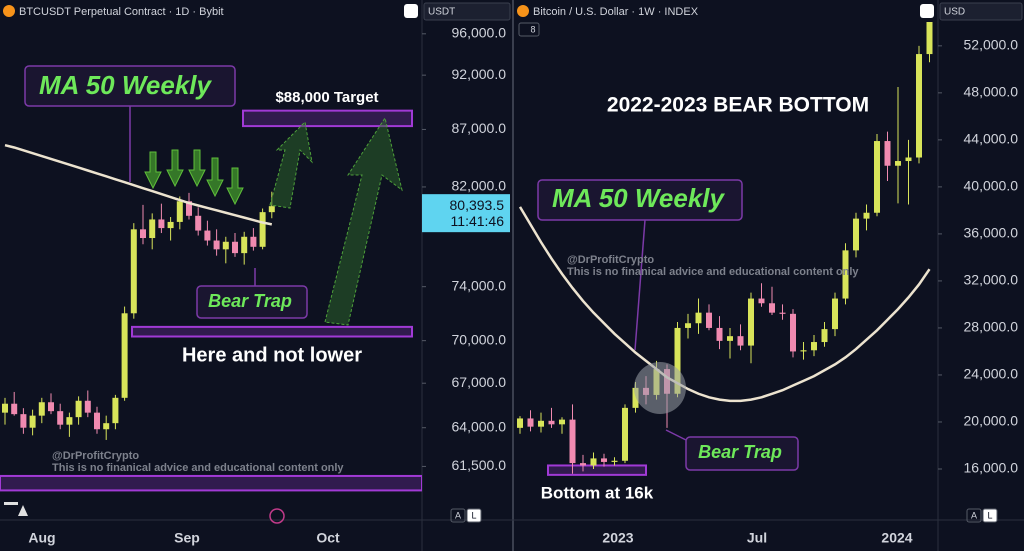  Describe the element at coordinates (479, 128) in the screenshot. I see `y-tick-label: 87,000.0` at that location.